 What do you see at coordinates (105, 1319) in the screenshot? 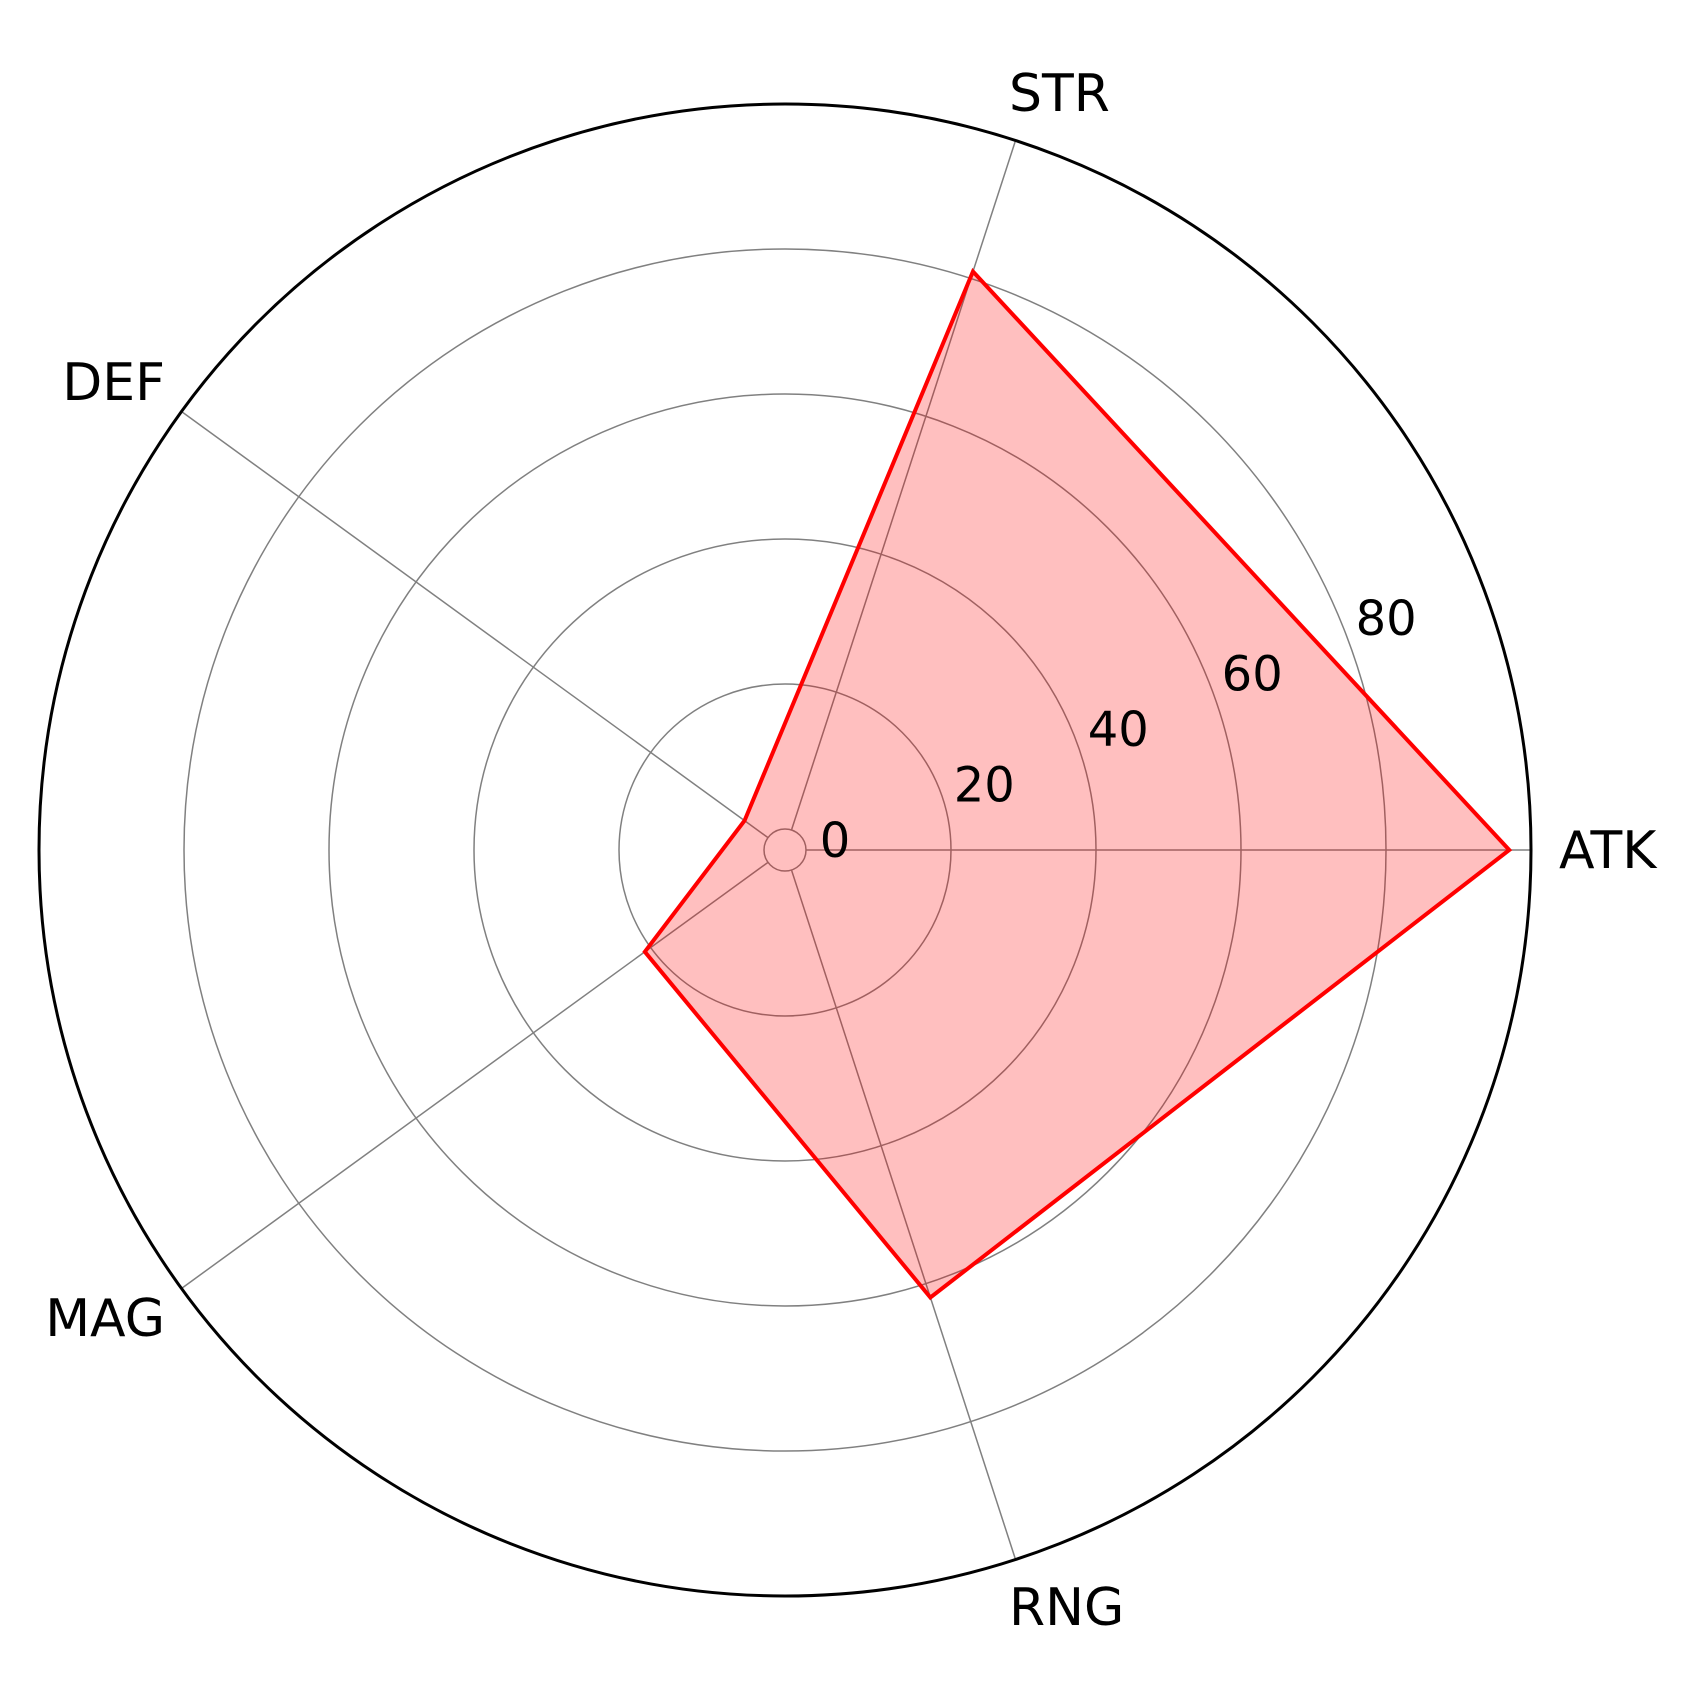
I see `axis-label-mag: MAG` at bounding box center [105, 1319].